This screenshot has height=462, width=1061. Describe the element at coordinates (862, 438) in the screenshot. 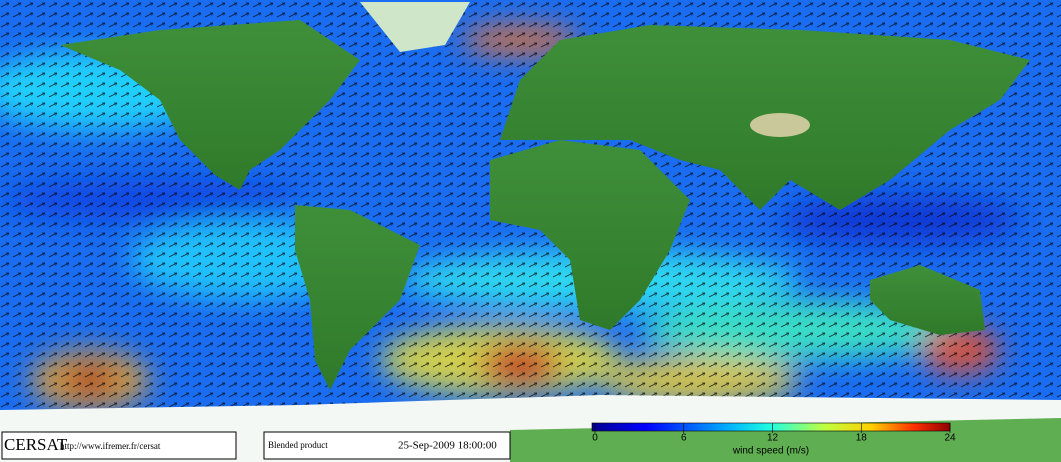

I see `colorbar-tick-label: 18` at that location.